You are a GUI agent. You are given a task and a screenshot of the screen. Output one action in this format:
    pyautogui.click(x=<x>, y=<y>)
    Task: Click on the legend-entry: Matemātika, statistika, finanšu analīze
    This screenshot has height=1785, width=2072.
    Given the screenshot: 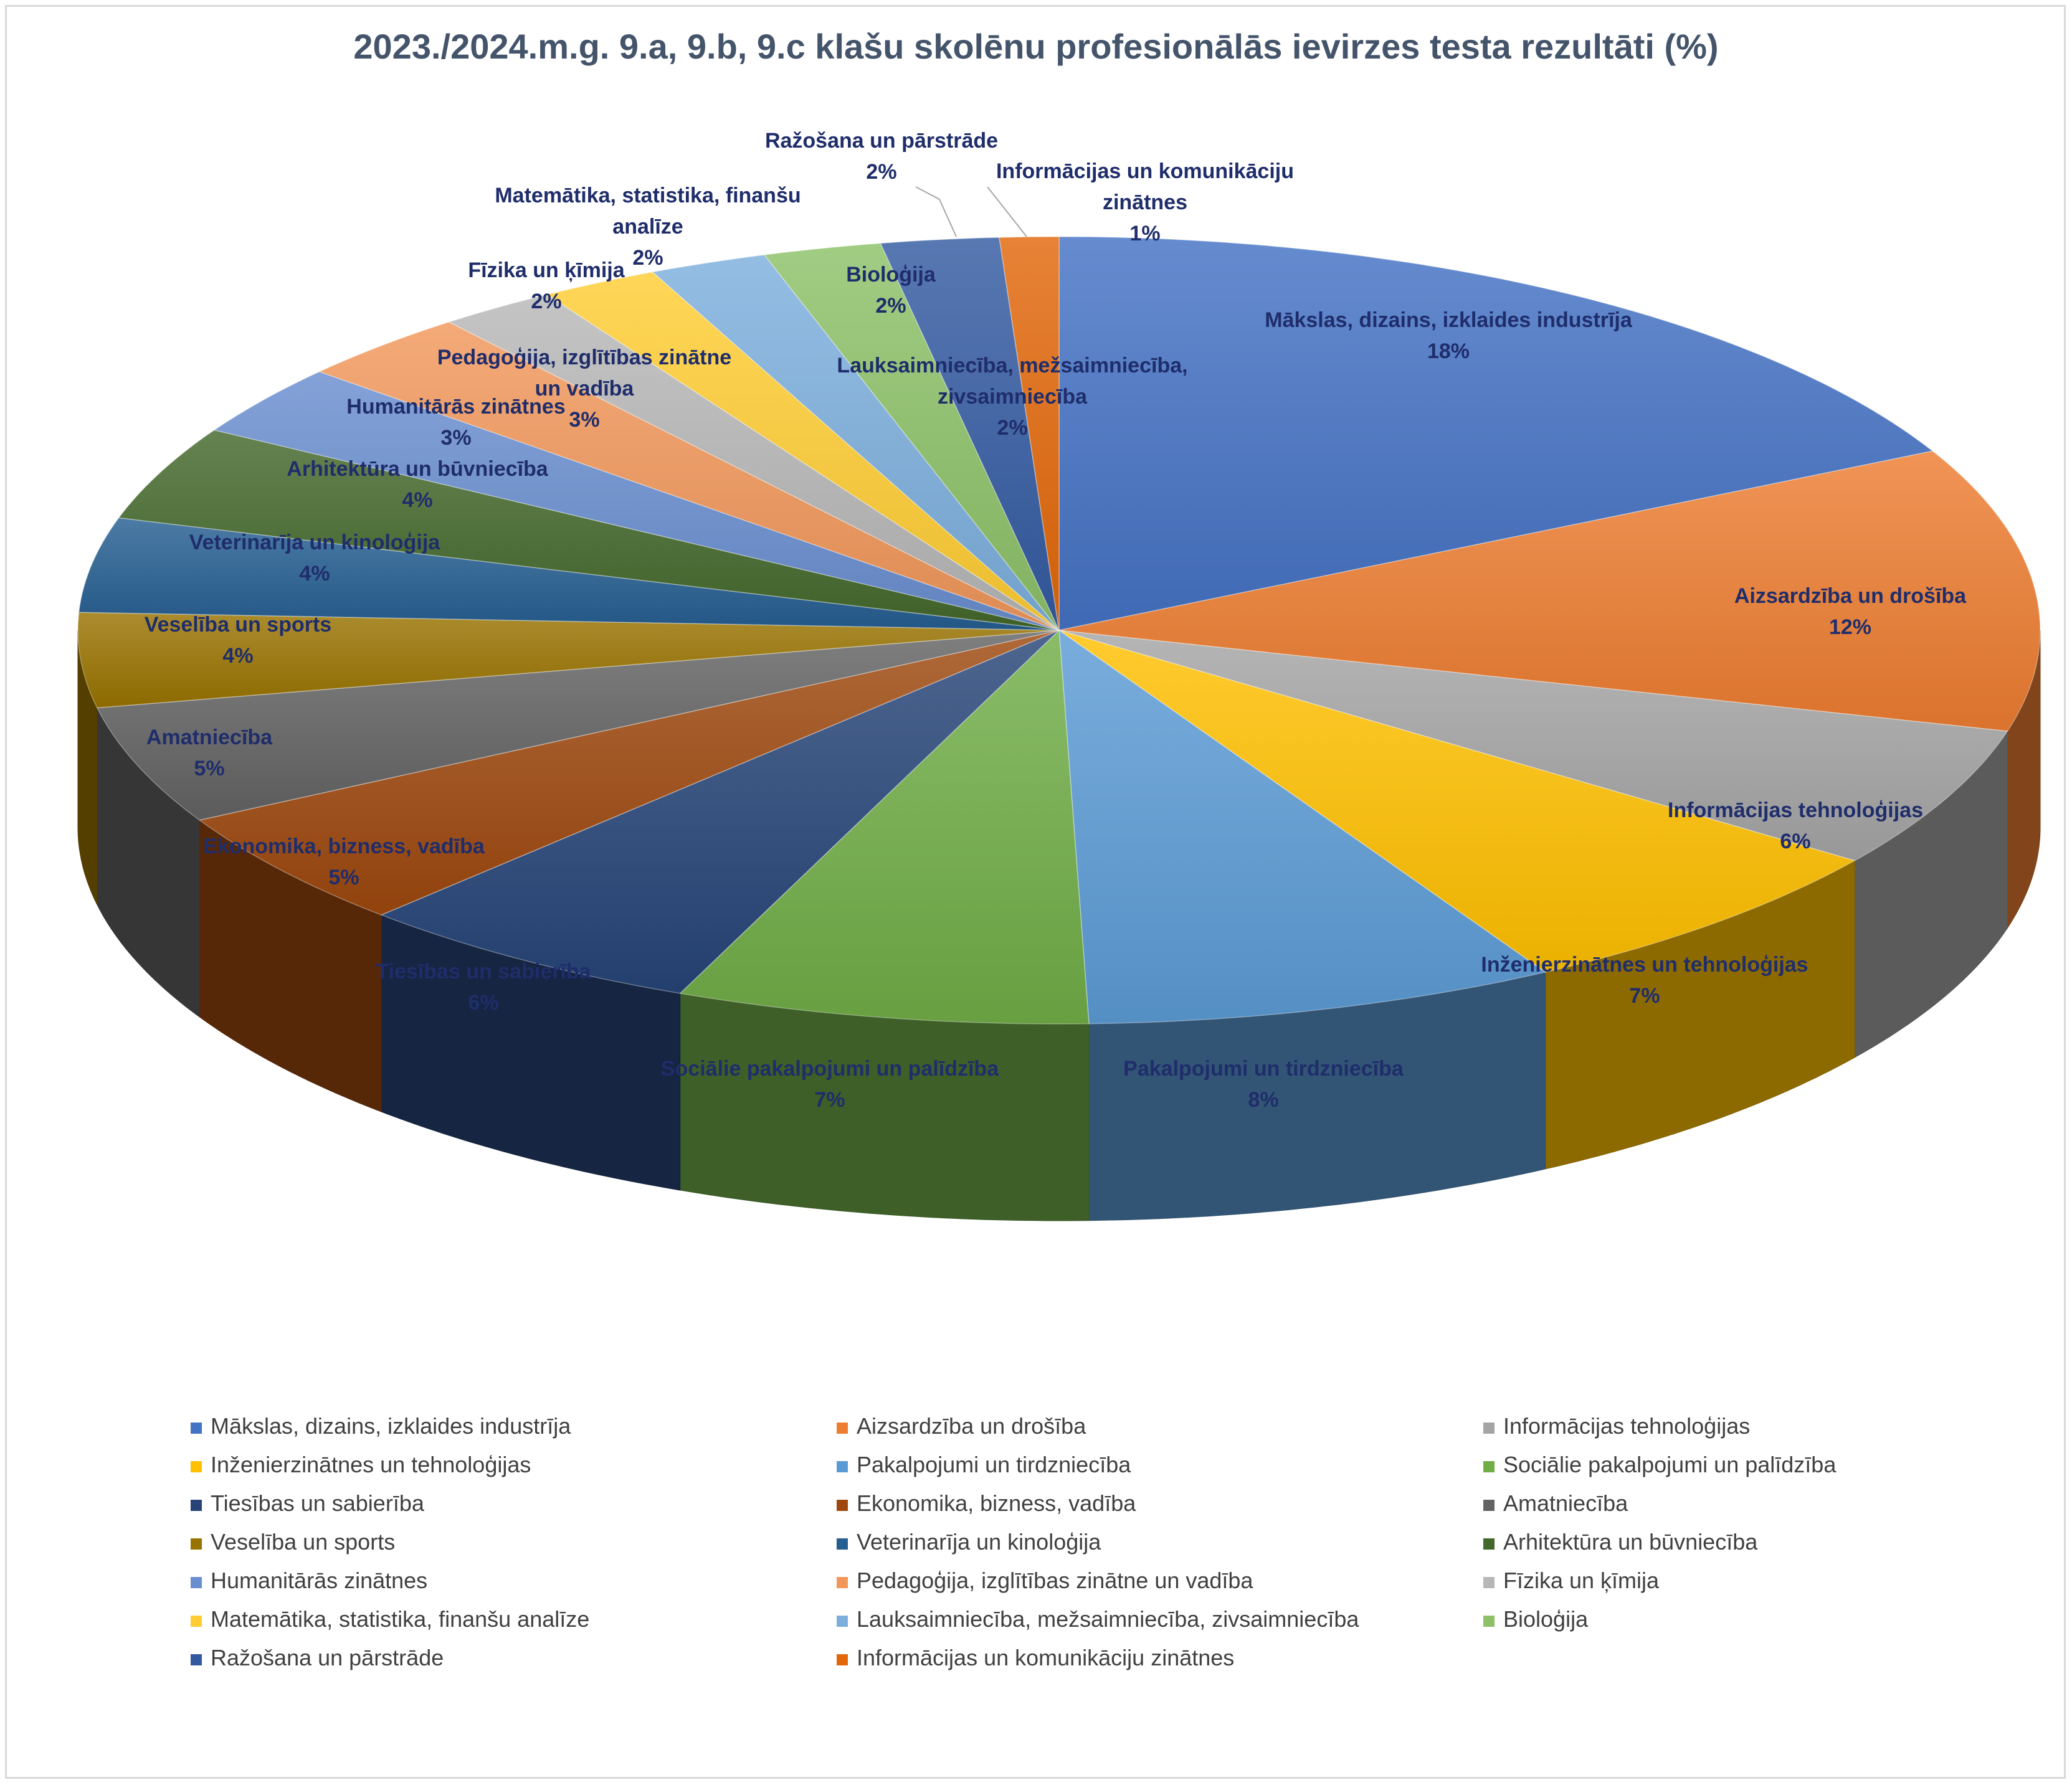 What is the action you would take?
    pyautogui.click(x=400, y=1619)
    